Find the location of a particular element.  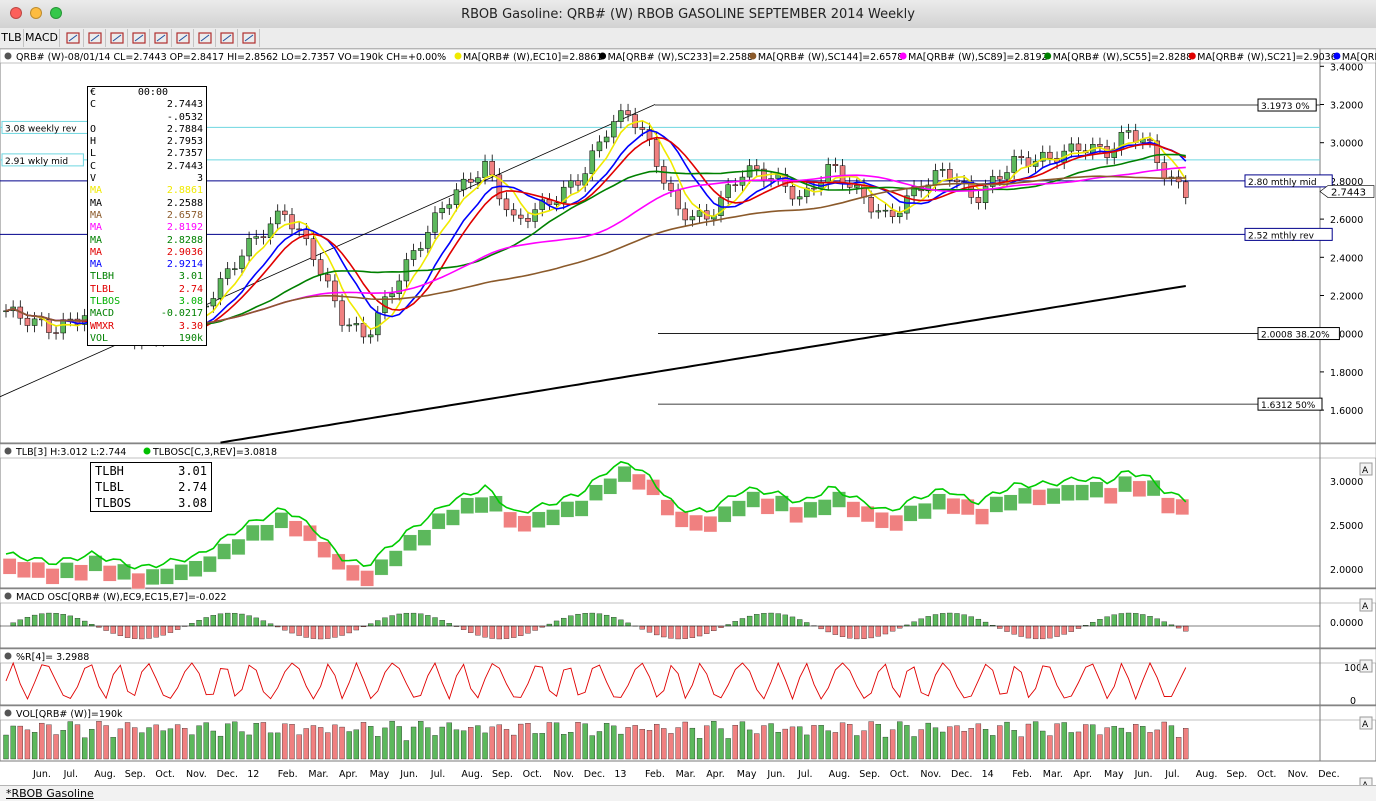

macd-button: MACD is located at coordinates (42, 38).